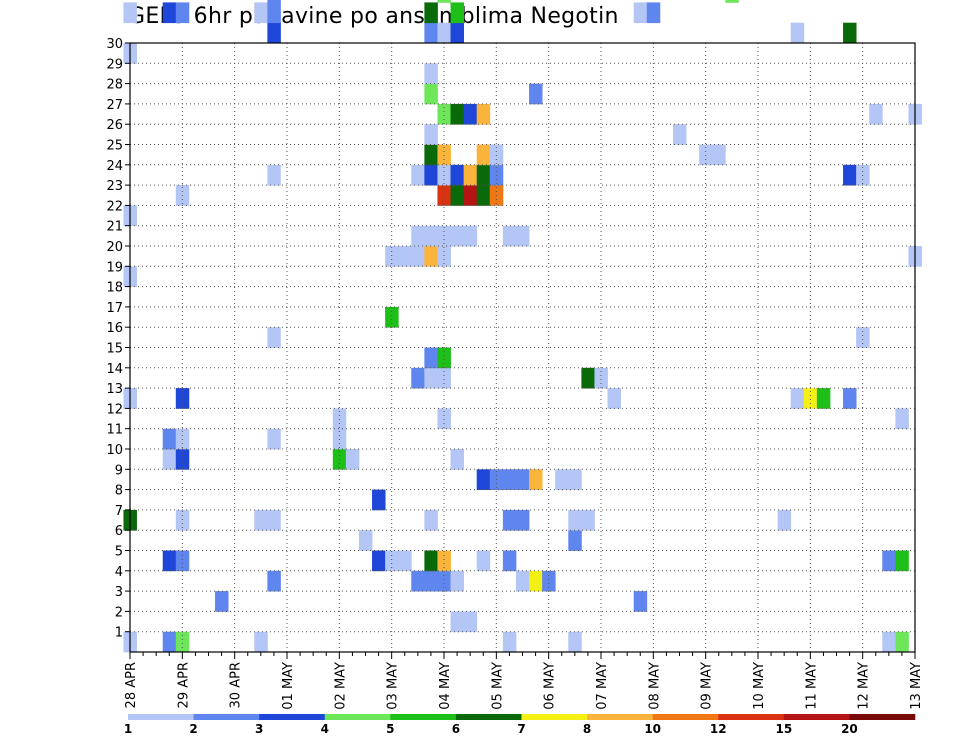 The height and width of the screenshot is (742, 960). I want to click on x-tick-label: 30 APR, so click(236, 685).